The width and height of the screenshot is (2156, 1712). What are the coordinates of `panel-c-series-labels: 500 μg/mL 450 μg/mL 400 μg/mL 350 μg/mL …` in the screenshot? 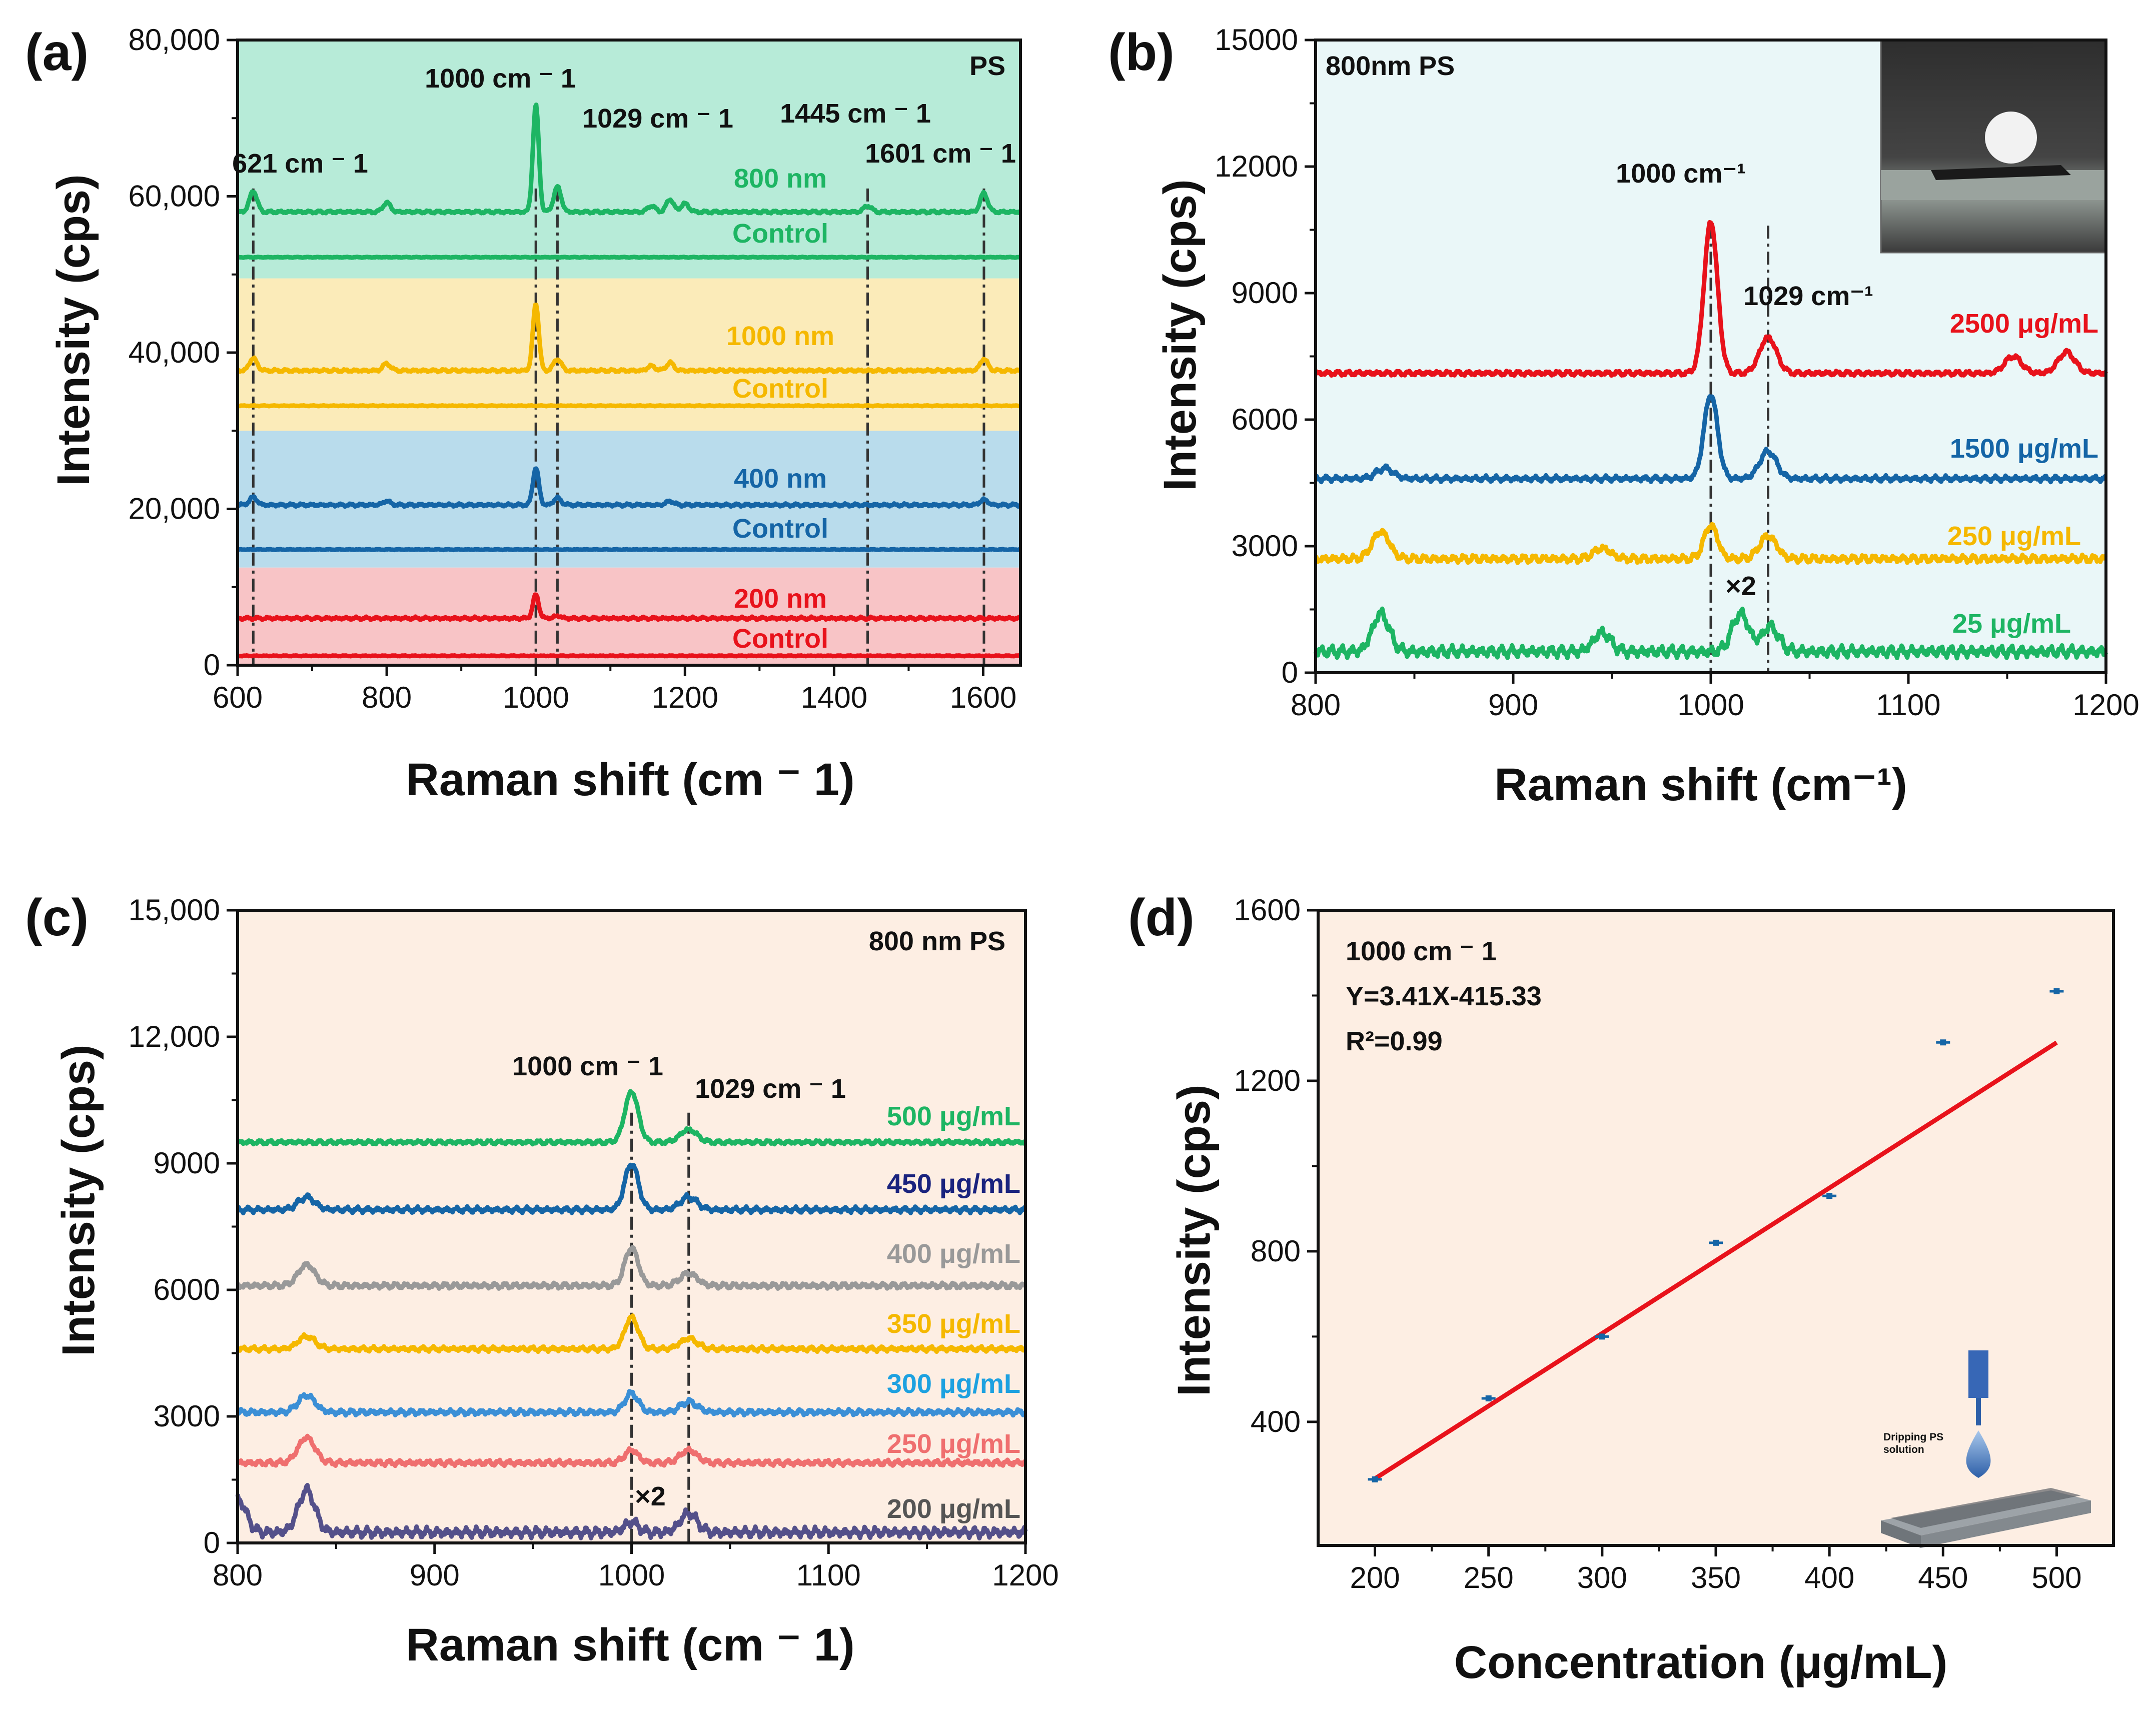 It's located at (953, 1312).